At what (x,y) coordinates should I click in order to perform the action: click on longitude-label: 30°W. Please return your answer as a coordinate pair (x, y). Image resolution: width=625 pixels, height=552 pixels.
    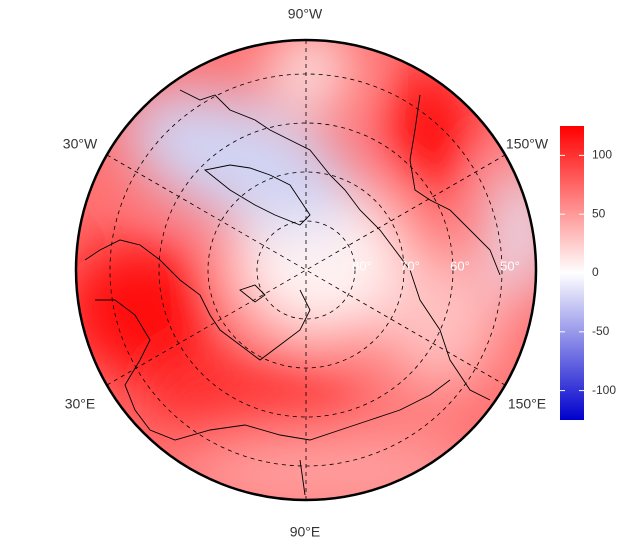
    Looking at the image, I should click on (80, 144).